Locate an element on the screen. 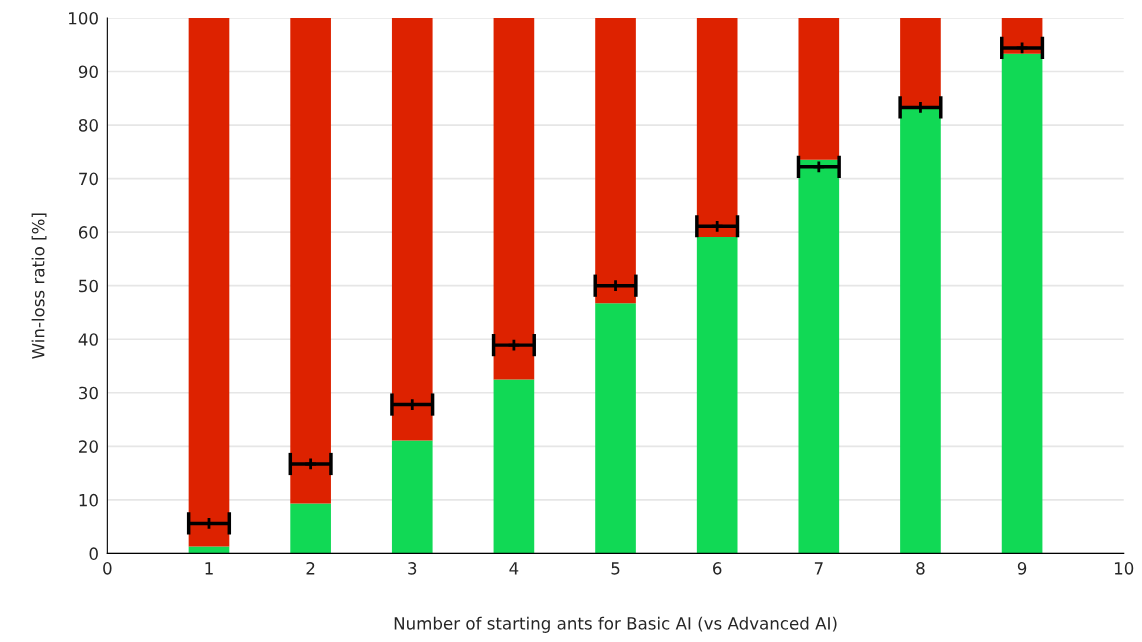 This screenshot has width=1142, height=642. y-tick-label: 20 is located at coordinates (88, 446).